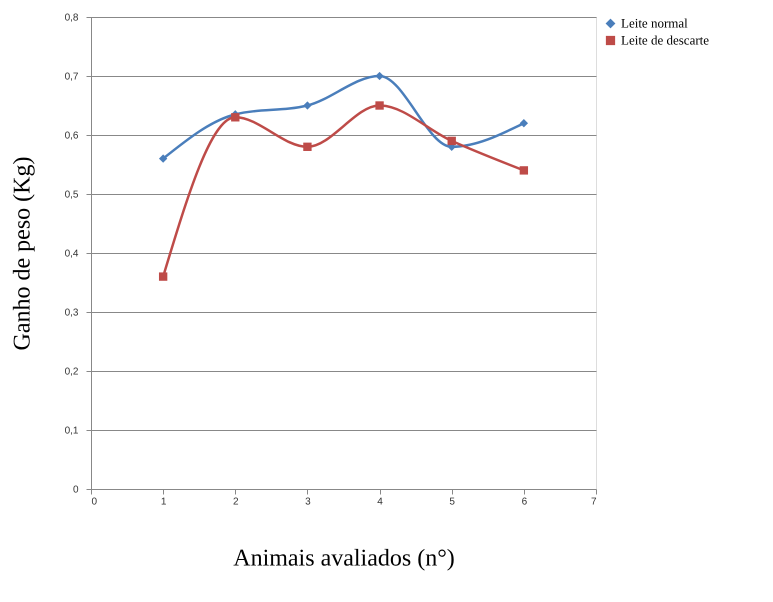 This screenshot has width=773, height=602. Describe the element at coordinates (71, 136) in the screenshot. I see `y-tick-label: 0,6` at that location.